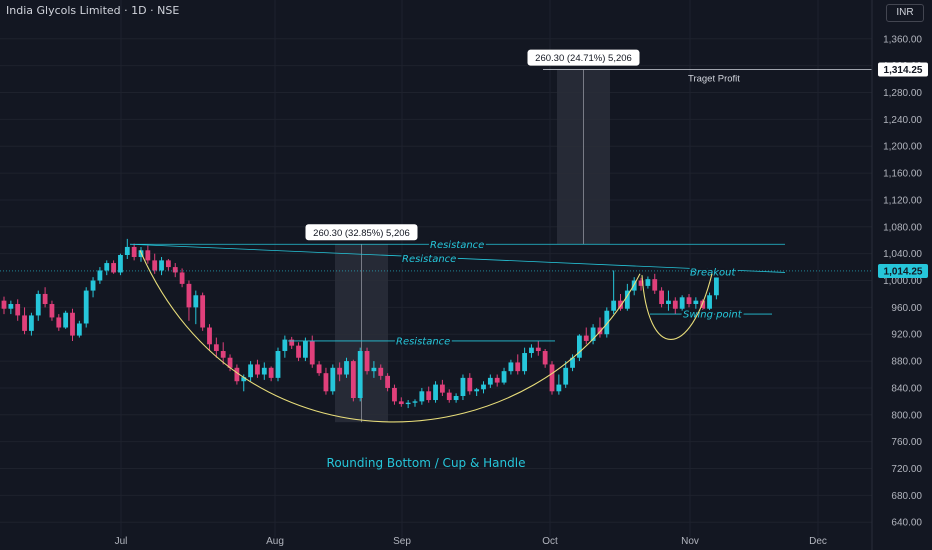 The height and width of the screenshot is (550, 932). I want to click on pattern-label: Rounding Bottom / Cup & Handle, so click(426, 463).